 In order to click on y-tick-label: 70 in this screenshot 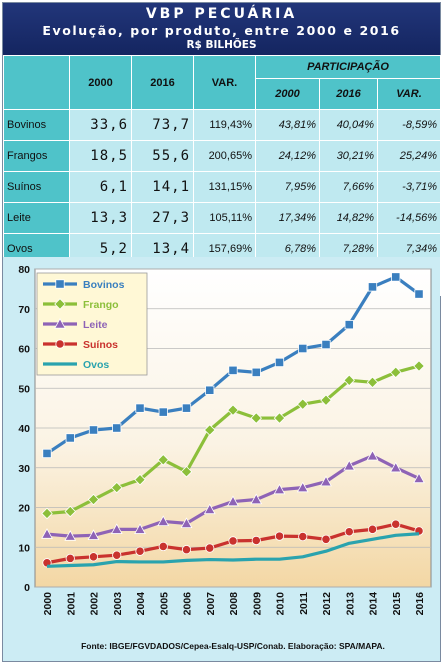, I will do `click(24, 310)`.